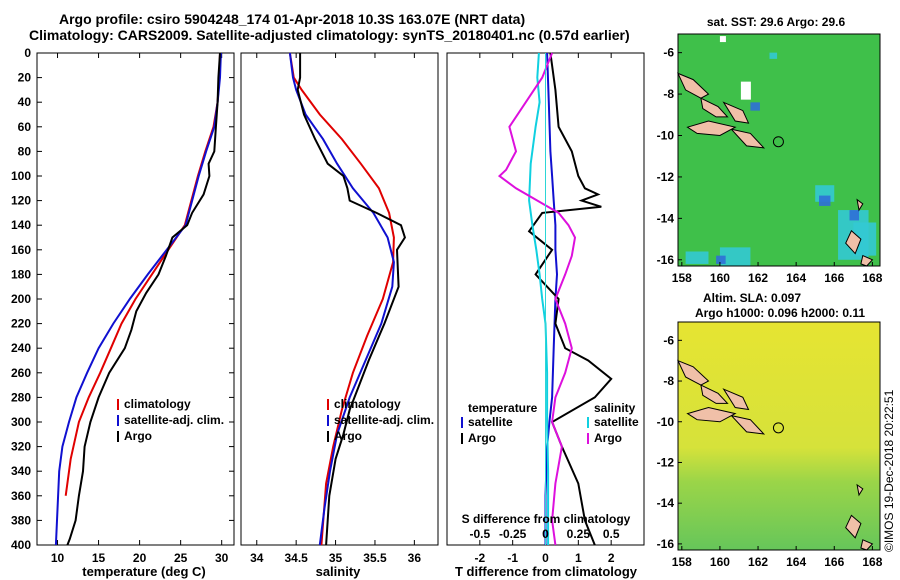 Image resolution: width=900 pixels, height=580 pixels. Describe the element at coordinates (872, 562) in the screenshot. I see `map-x-tick-label: 168` at that location.